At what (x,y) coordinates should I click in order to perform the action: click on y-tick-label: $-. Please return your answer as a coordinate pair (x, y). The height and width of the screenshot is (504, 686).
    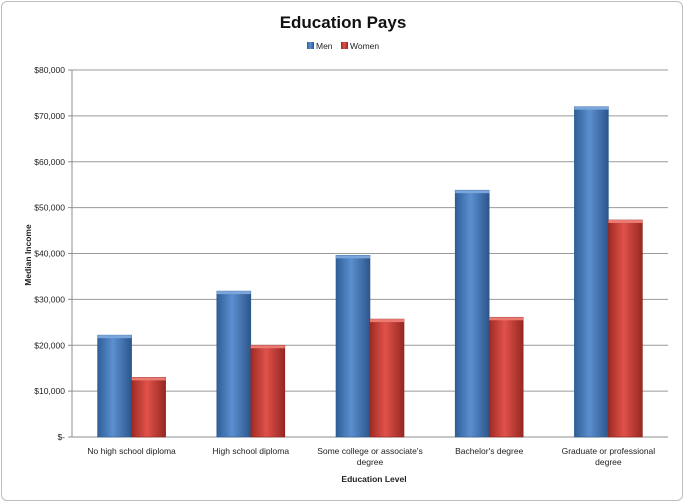
    Looking at the image, I should click on (61, 437).